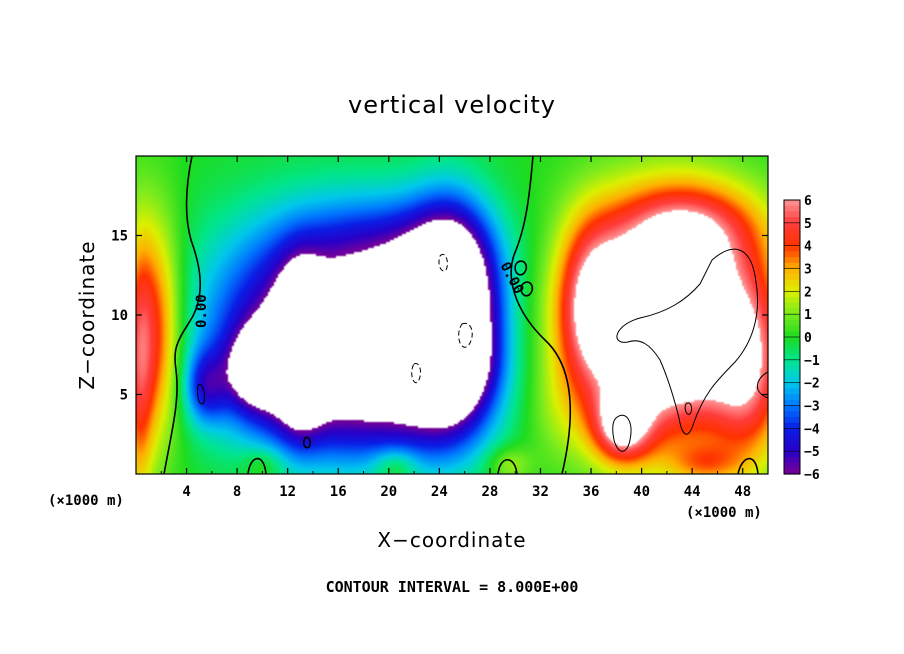 The width and height of the screenshot is (904, 654). Describe the element at coordinates (812, 407) in the screenshot. I see `colorbar-tick-label: −3` at that location.